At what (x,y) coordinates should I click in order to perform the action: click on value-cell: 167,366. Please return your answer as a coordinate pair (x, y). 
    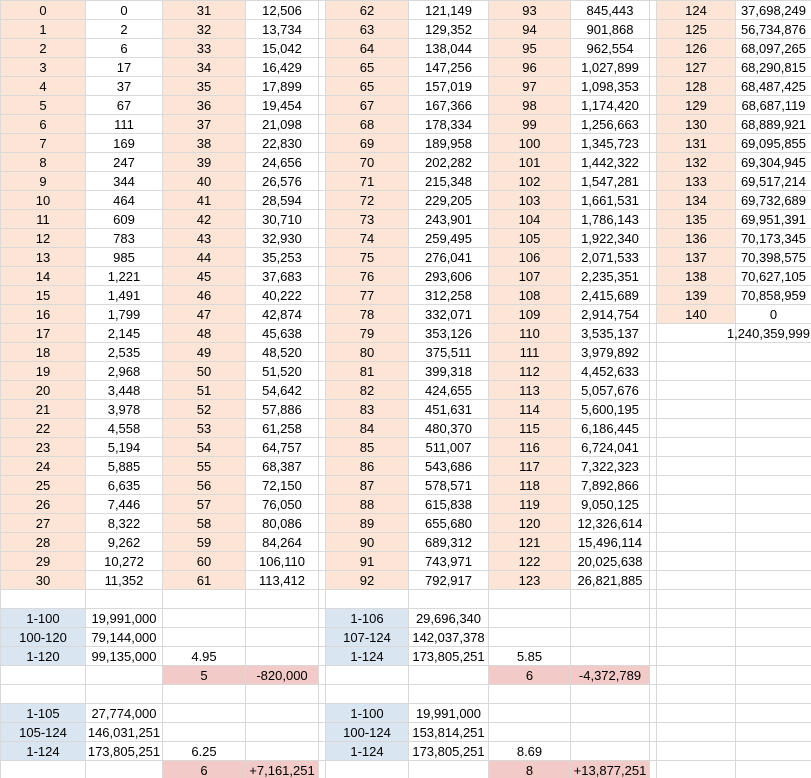
    Looking at the image, I should click on (449, 105).